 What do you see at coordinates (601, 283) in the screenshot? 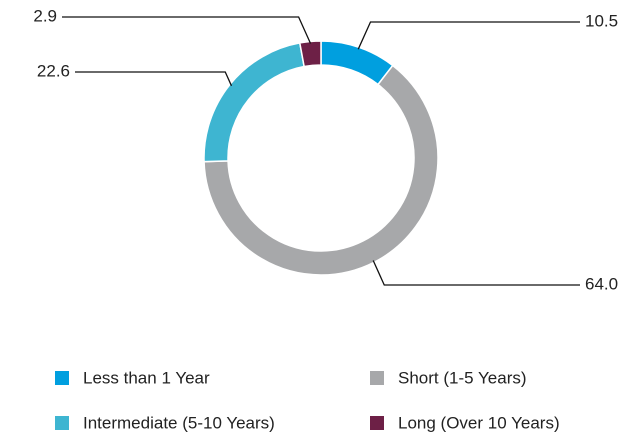
I see `data-label: 64.0` at bounding box center [601, 283].